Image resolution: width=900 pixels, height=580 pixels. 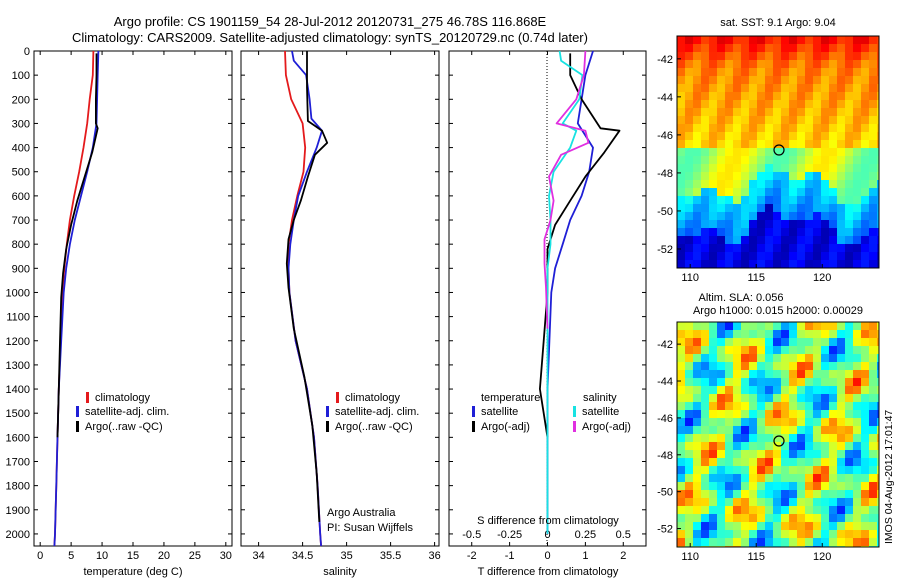 What do you see at coordinates (346, 556) in the screenshot?
I see `salinity-x-tick-label: 35` at bounding box center [346, 556].